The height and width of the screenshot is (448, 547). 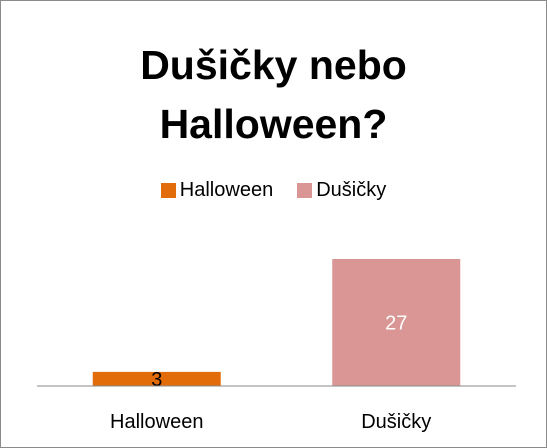 What do you see at coordinates (305, 190) in the screenshot?
I see `legend-swatch-dusicky` at bounding box center [305, 190].